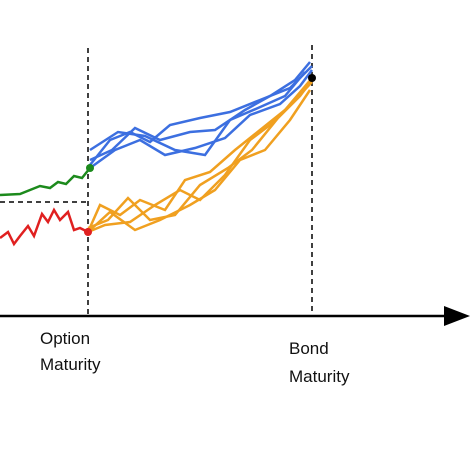  Describe the element at coordinates (65, 338) in the screenshot. I see `option-label: Option` at that location.